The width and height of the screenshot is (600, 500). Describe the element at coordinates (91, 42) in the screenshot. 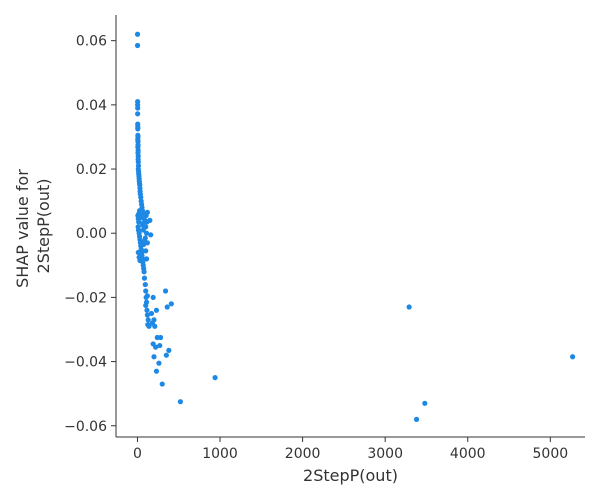

I see `y-tick-label: 0.06` at that location.